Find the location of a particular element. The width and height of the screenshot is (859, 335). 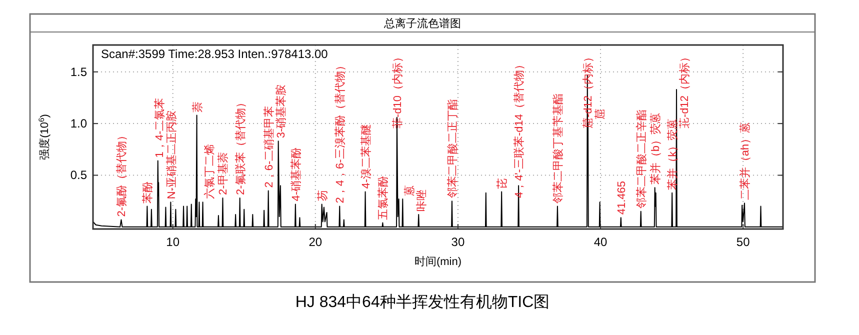

annotation: 芴 is located at coordinates (322, 196).